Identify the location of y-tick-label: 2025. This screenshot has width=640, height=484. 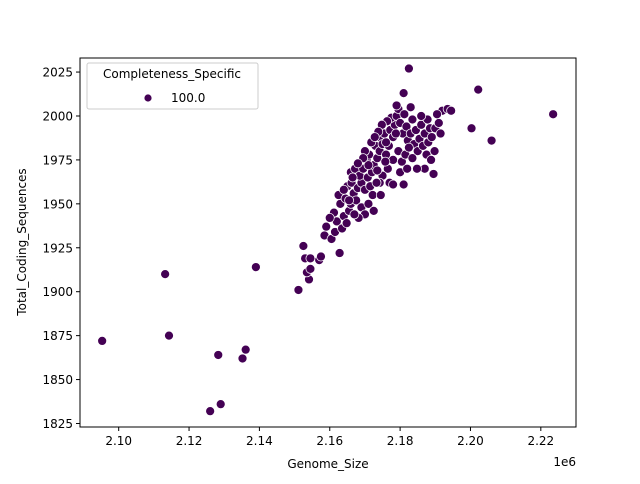
(57, 73).